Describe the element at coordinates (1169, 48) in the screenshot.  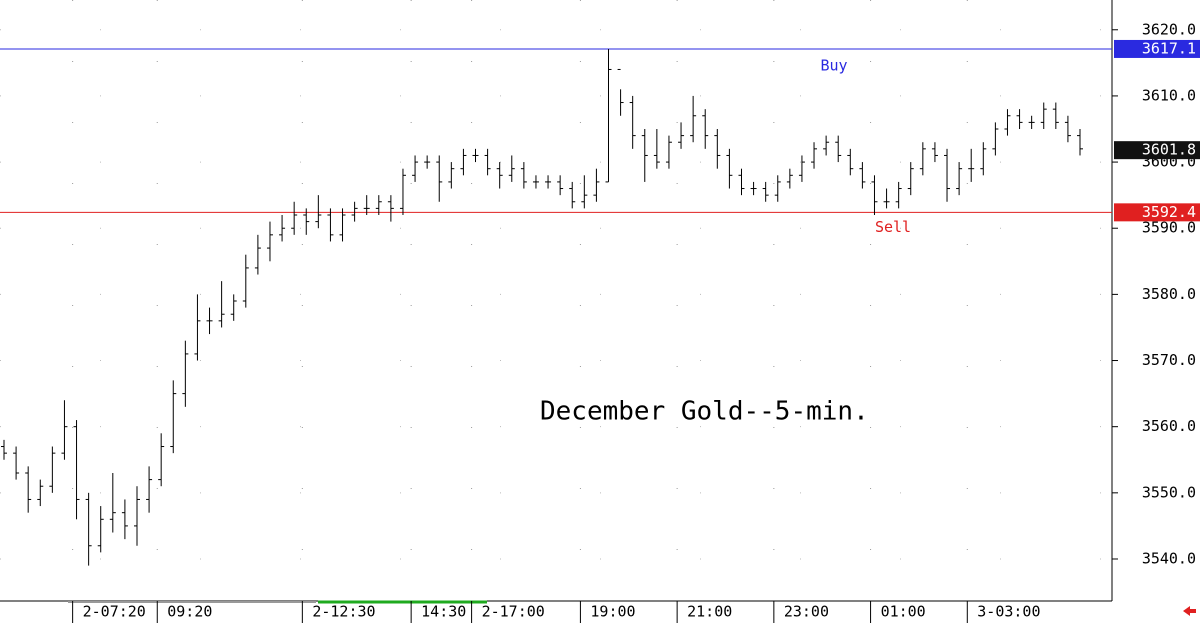
I see `level-value: 3617.1` at that location.